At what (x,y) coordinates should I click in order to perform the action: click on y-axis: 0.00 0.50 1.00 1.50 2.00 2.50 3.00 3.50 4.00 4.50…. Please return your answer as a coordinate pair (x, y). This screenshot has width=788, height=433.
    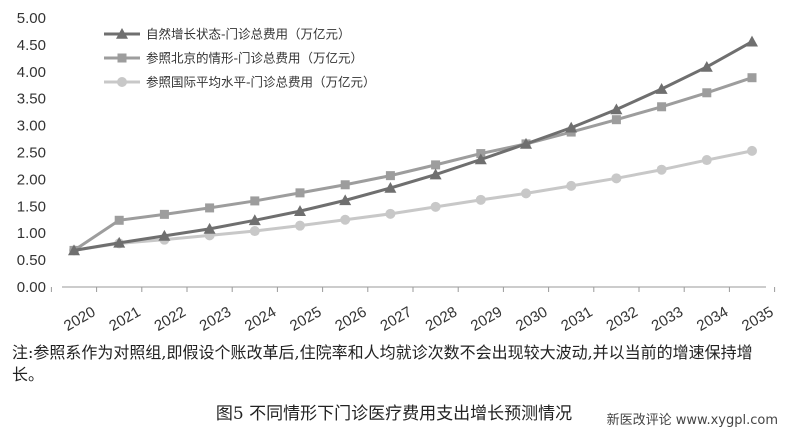
    Looking at the image, I should click on (31, 153).